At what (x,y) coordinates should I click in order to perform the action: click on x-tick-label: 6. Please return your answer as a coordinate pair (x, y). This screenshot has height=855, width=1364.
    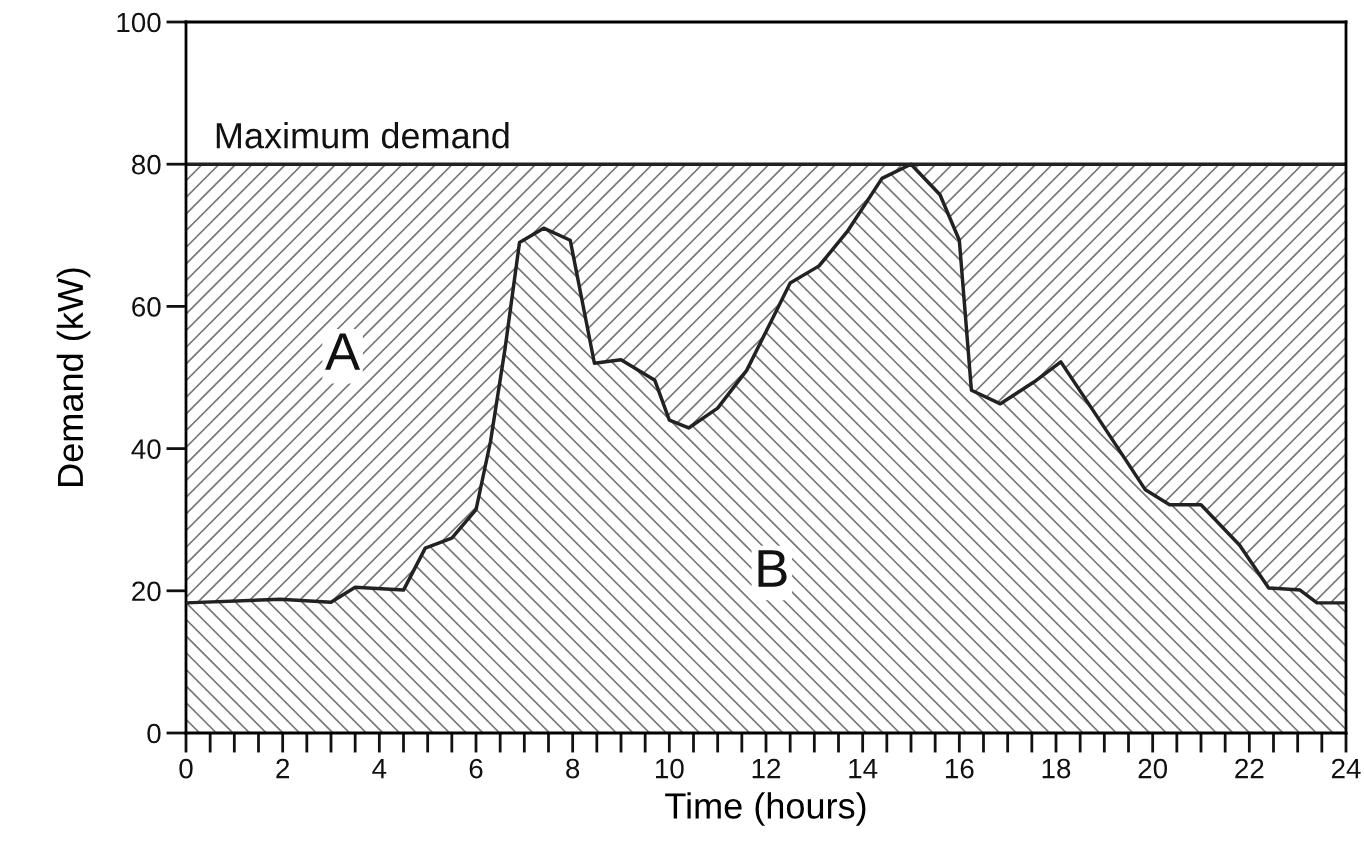
    Looking at the image, I should click on (476, 768).